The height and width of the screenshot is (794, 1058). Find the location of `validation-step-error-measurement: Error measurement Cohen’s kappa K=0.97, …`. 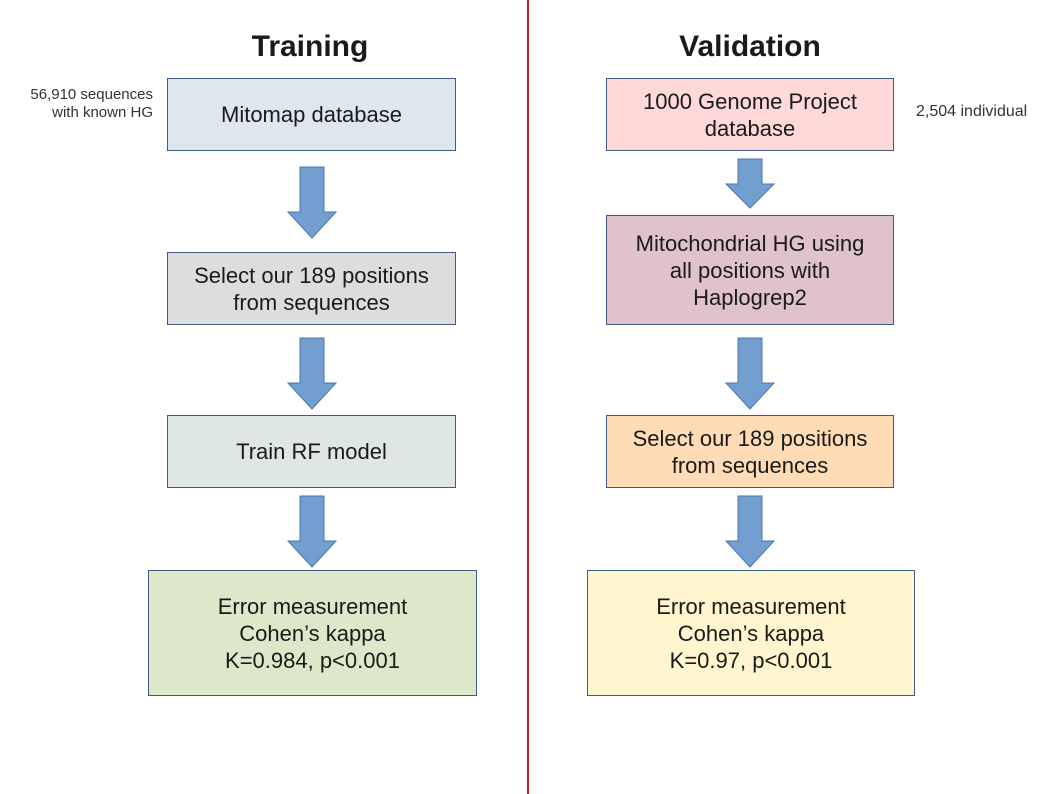

validation-step-error-measurement: Error measurement Cohen’s kappa K=0.97, … is located at coordinates (751, 633).